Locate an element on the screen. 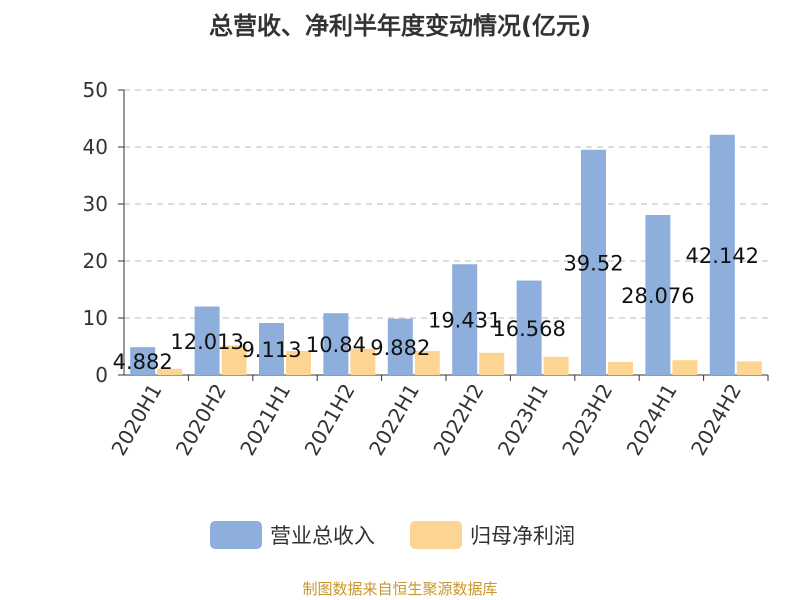  x-tick-label: 2024H2 is located at coordinates (716, 420).